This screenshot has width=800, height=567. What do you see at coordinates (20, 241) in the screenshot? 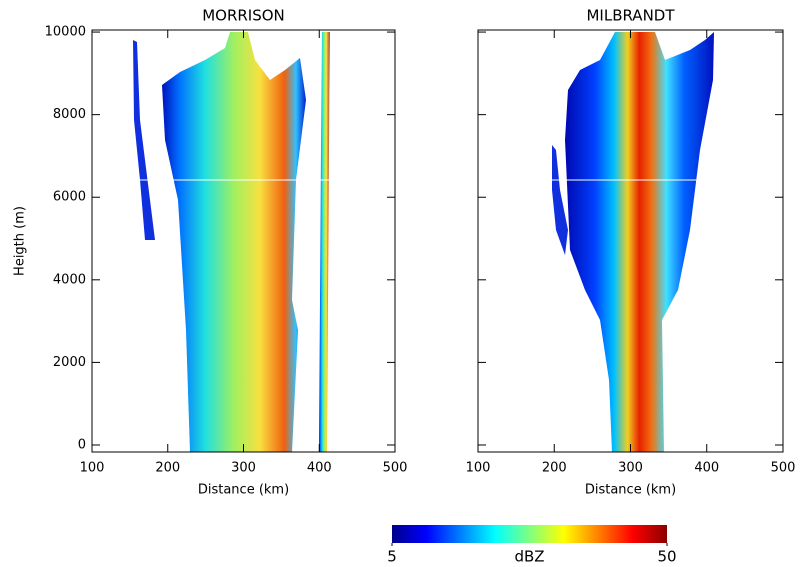
I see `y-axis-label: Heigth (m)` at bounding box center [20, 241].